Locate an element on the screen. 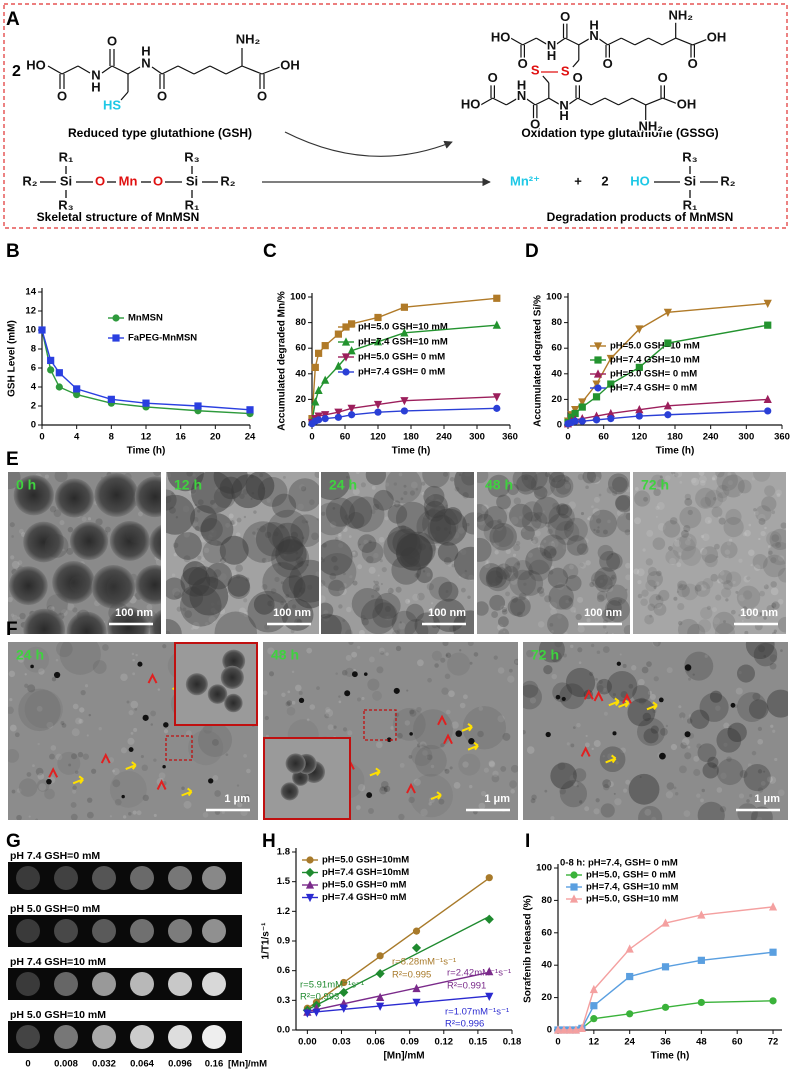 The image size is (793, 1074). atom-label: R₃ is located at coordinates (65, 204).